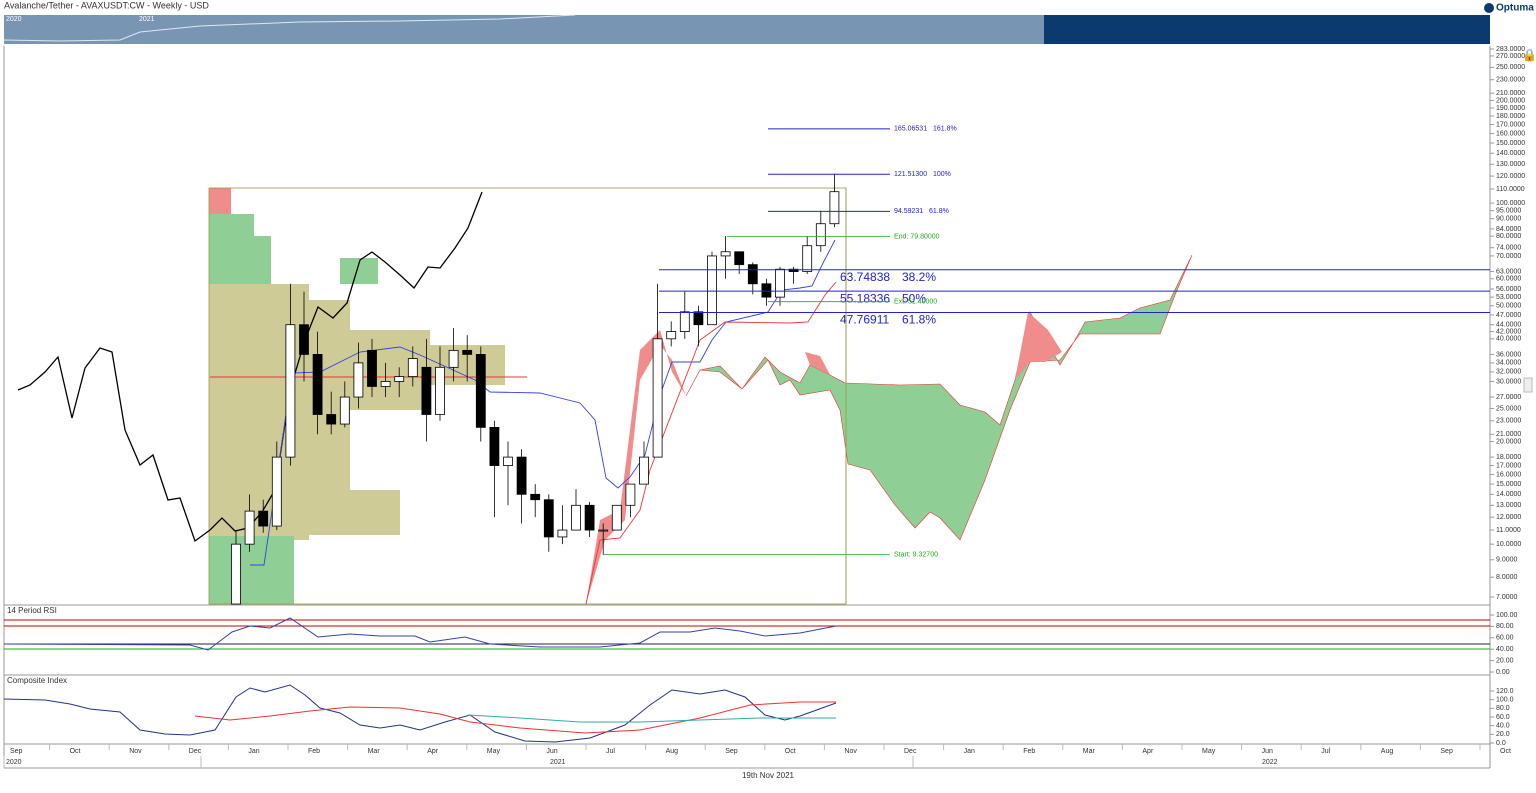  Describe the element at coordinates (14, 19) in the screenshot. I see `overview-year: 2020` at that location.